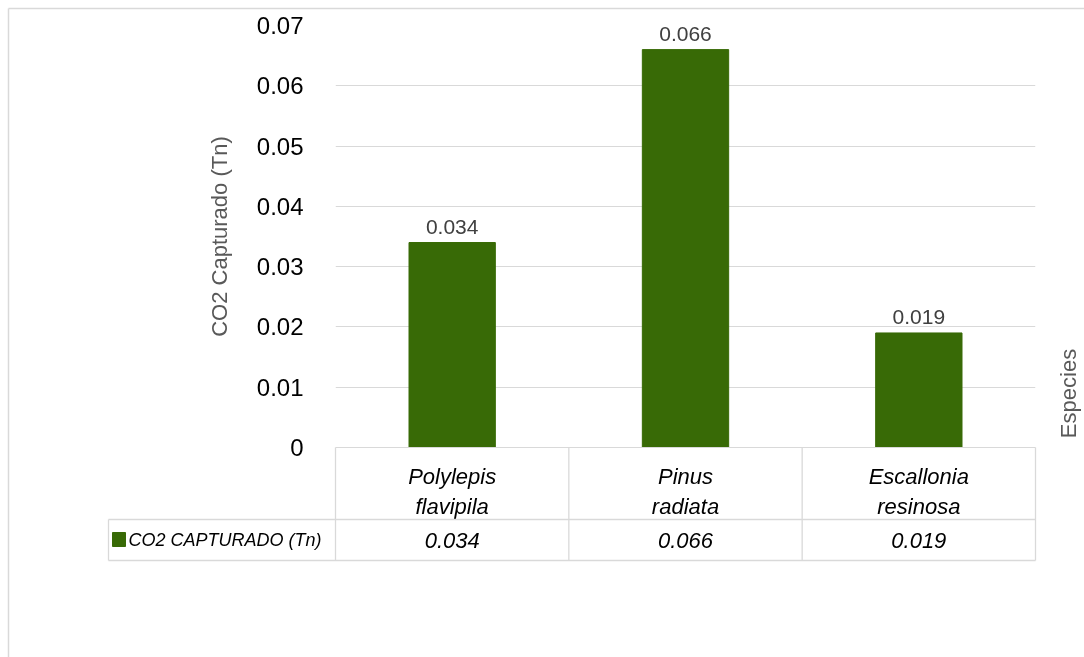 The image size is (1084, 657). Describe the element at coordinates (918, 491) in the screenshot. I see `x-tick-label: Escallonia resinosa` at that location.